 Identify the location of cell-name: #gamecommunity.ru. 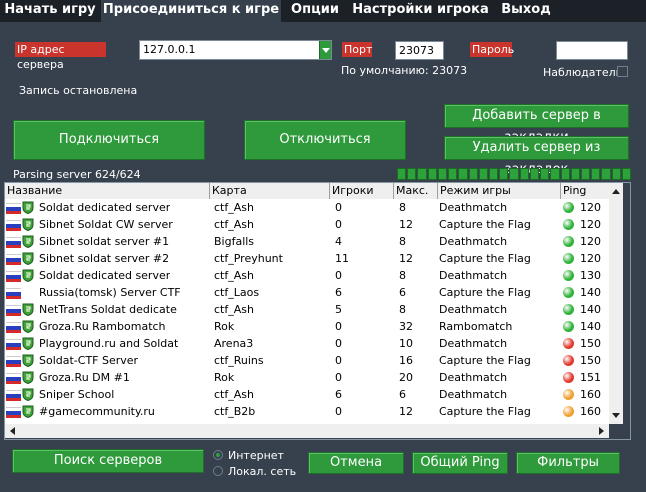
(97, 411).